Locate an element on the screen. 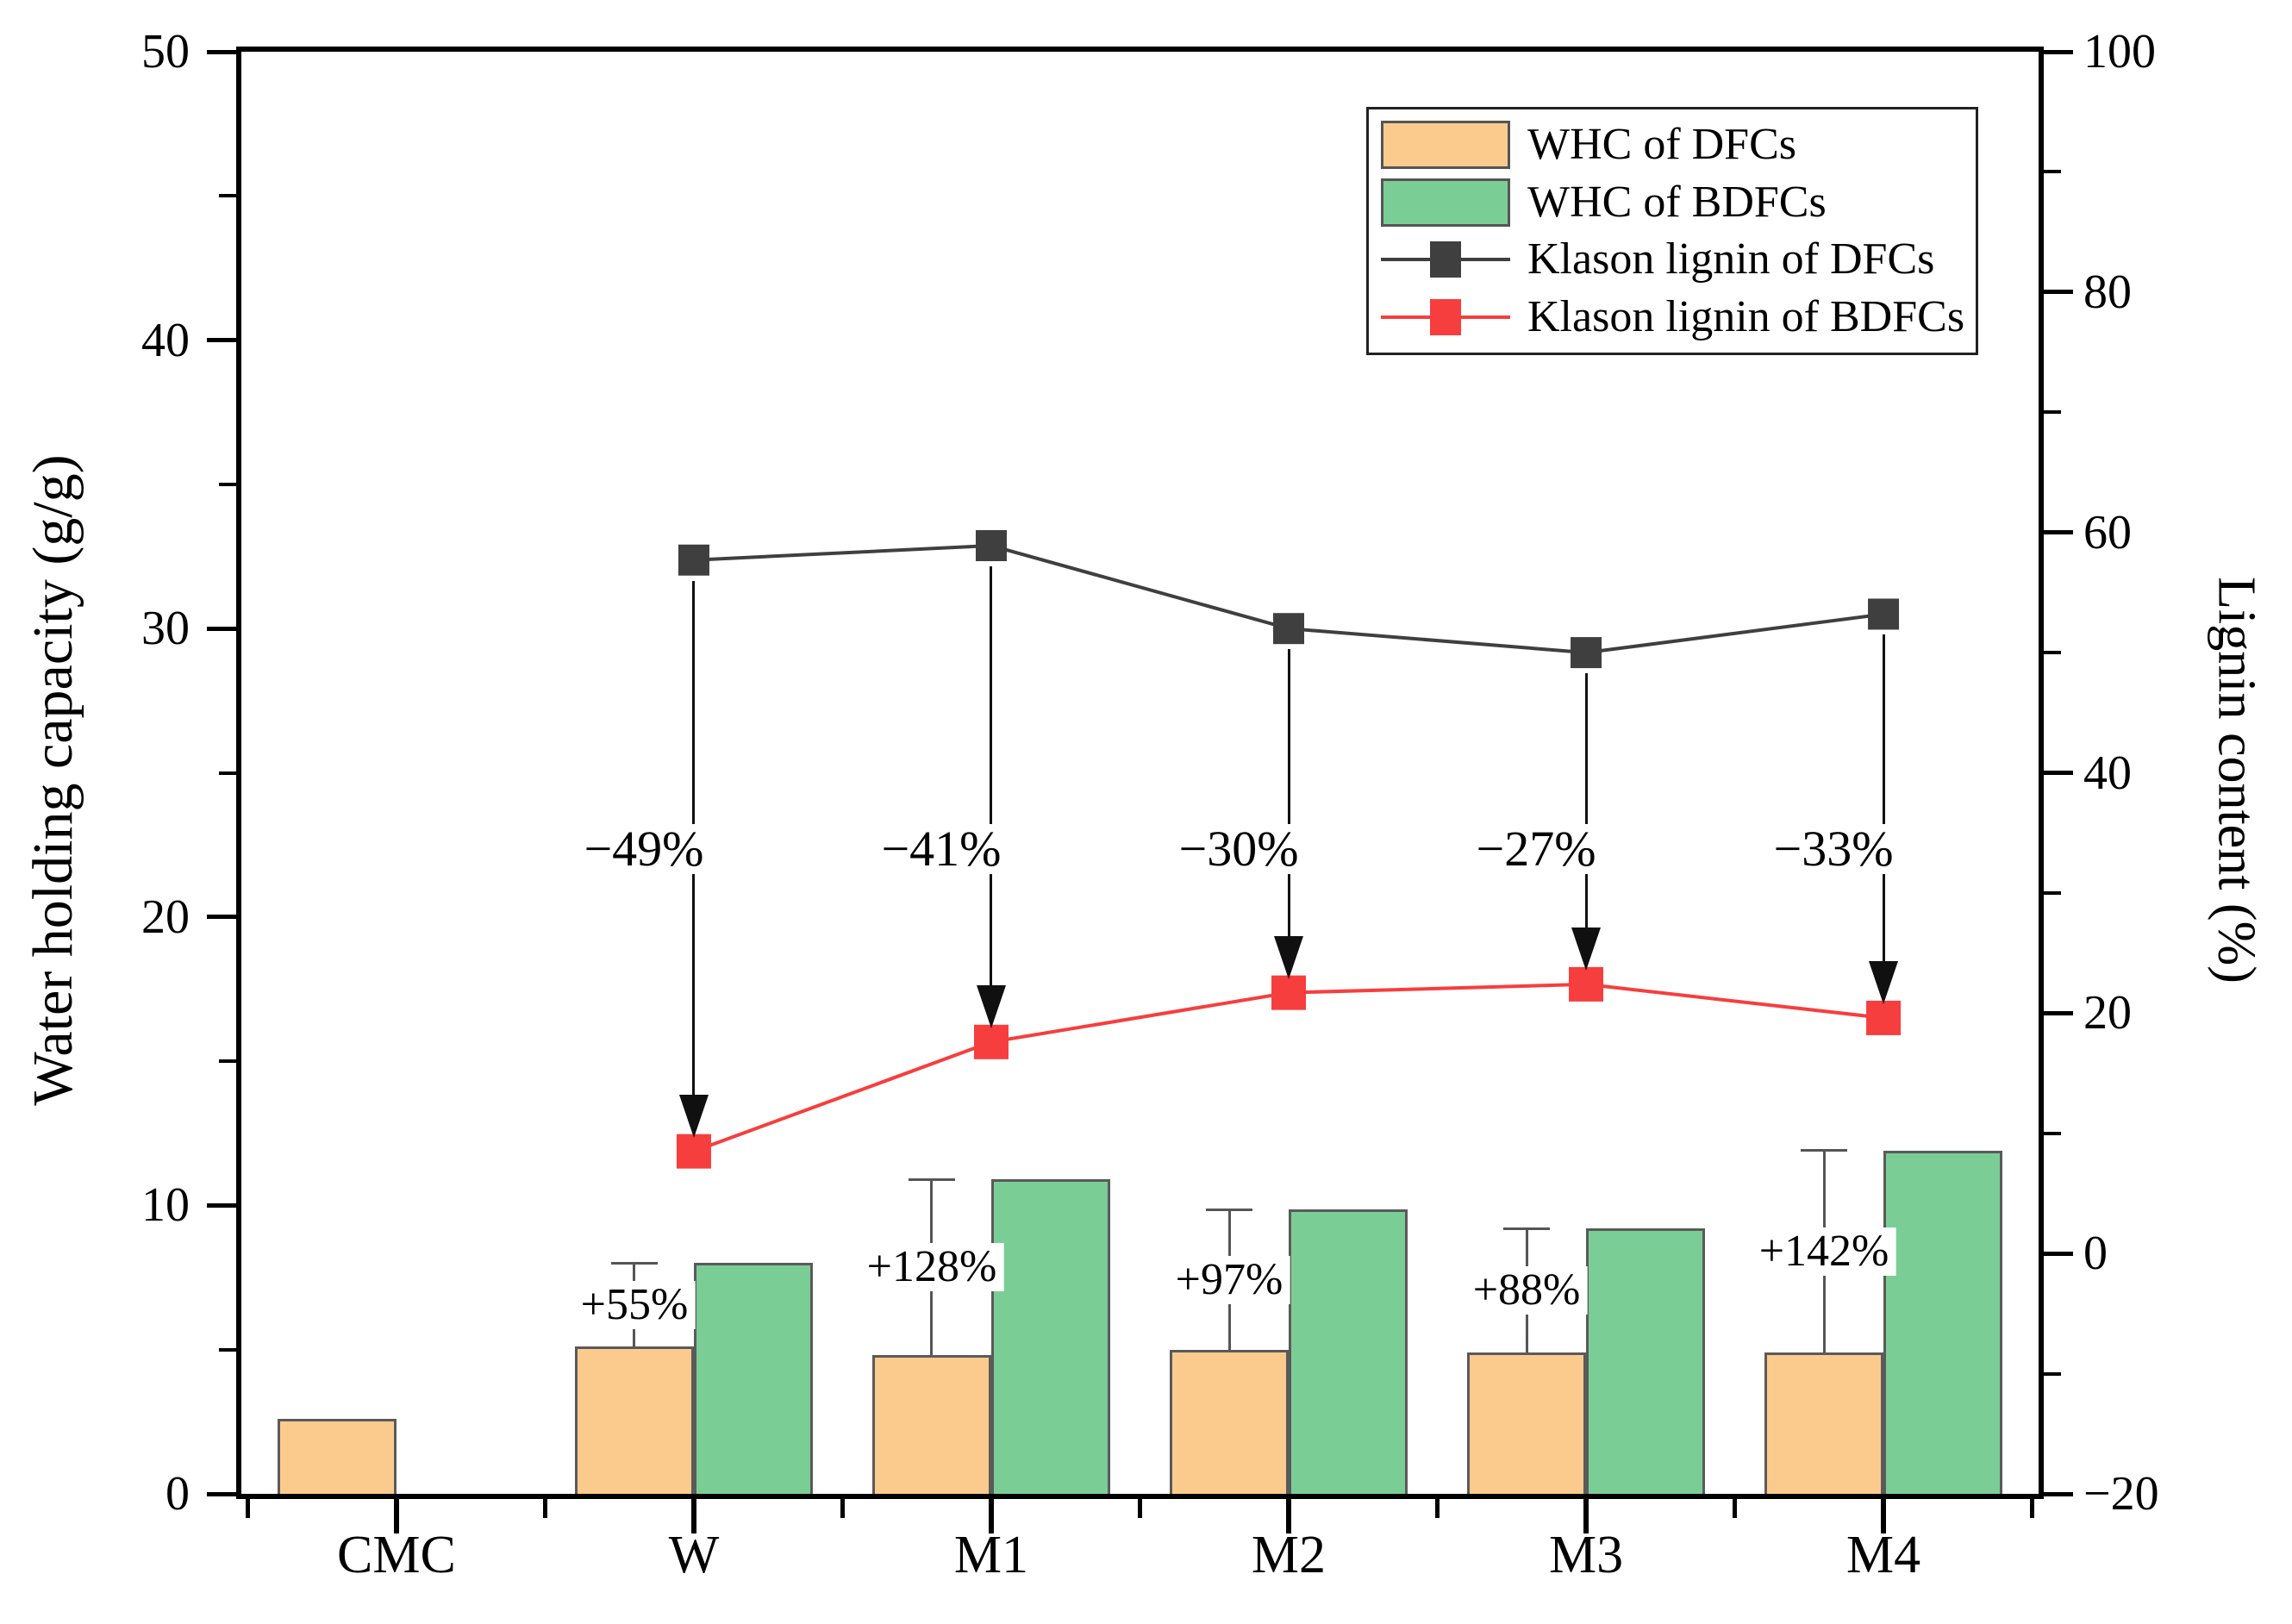  right-axis-title: Lignin content (%) is located at coordinates (2237, 781).